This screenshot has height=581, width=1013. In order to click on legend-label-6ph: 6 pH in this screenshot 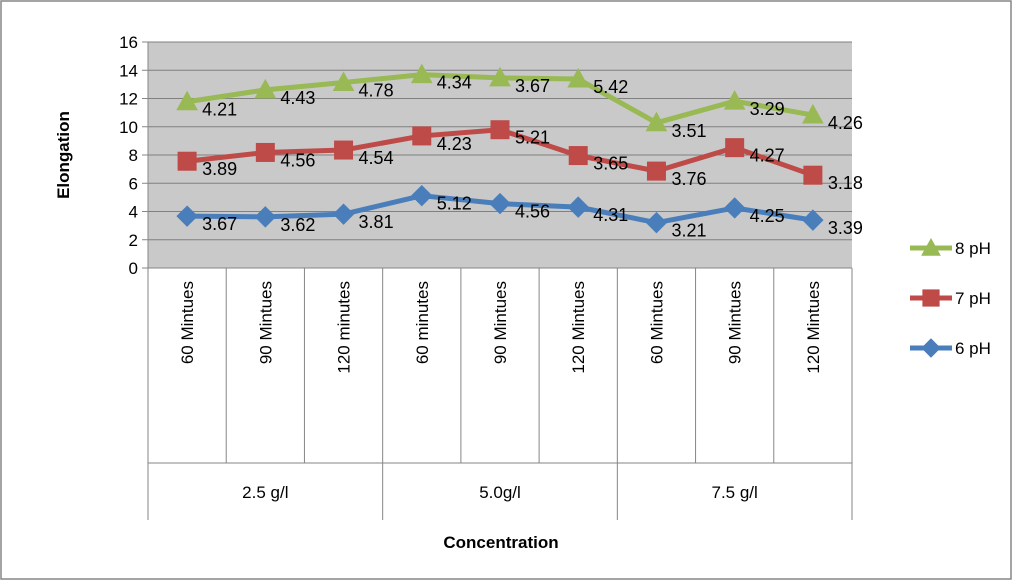, I will do `click(973, 348)`.